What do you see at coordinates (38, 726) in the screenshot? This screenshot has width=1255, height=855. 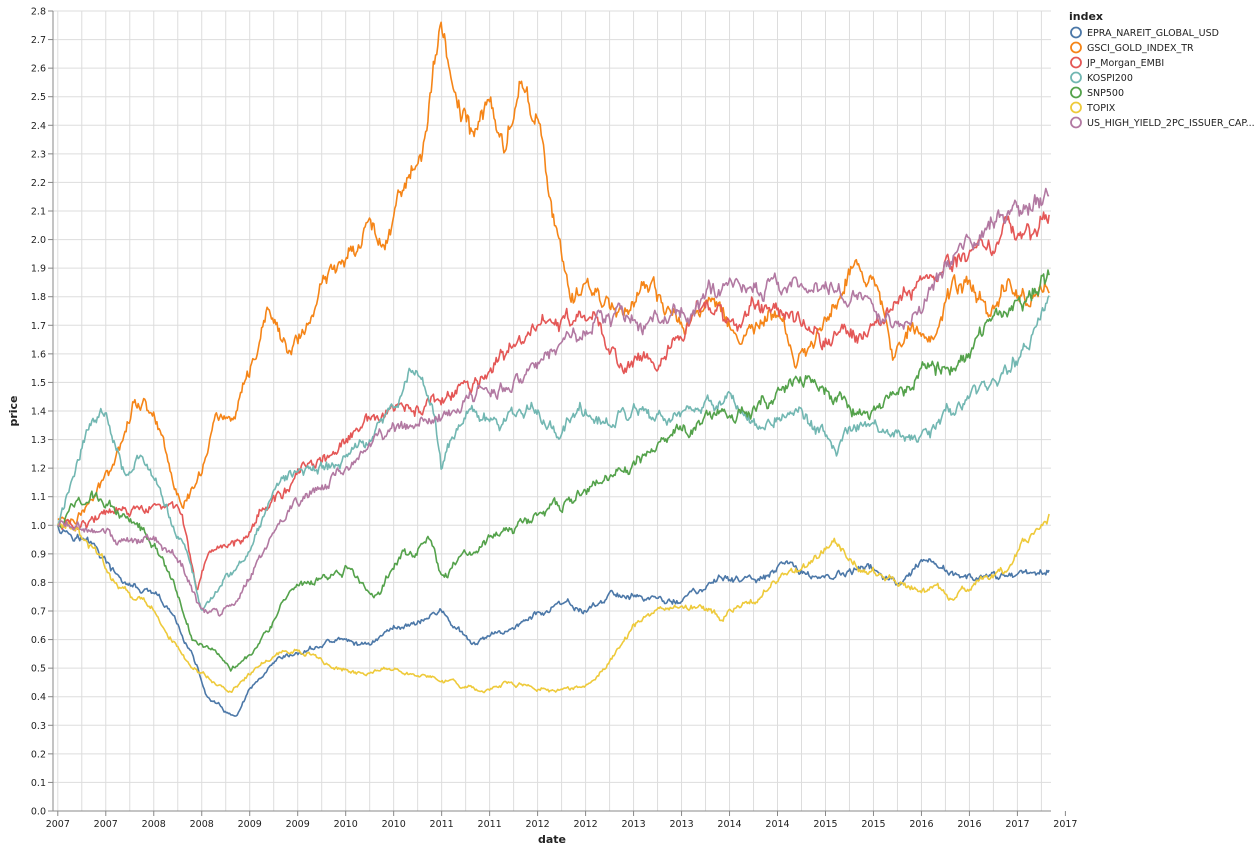 I see `y-tick-label: 0.3` at bounding box center [38, 726].